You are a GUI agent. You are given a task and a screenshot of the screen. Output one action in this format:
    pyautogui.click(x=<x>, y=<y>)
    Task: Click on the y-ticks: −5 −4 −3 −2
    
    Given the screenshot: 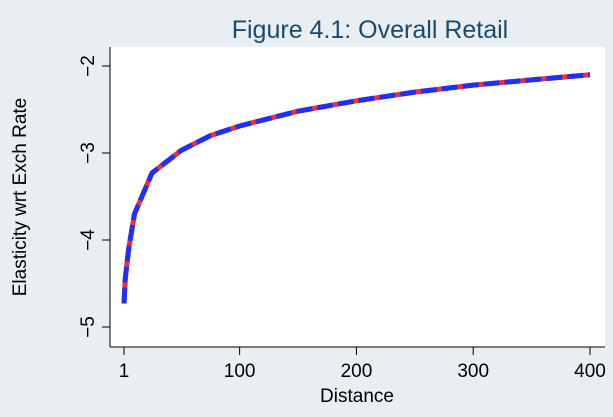 What is the action you would take?
    pyautogui.click(x=94, y=196)
    